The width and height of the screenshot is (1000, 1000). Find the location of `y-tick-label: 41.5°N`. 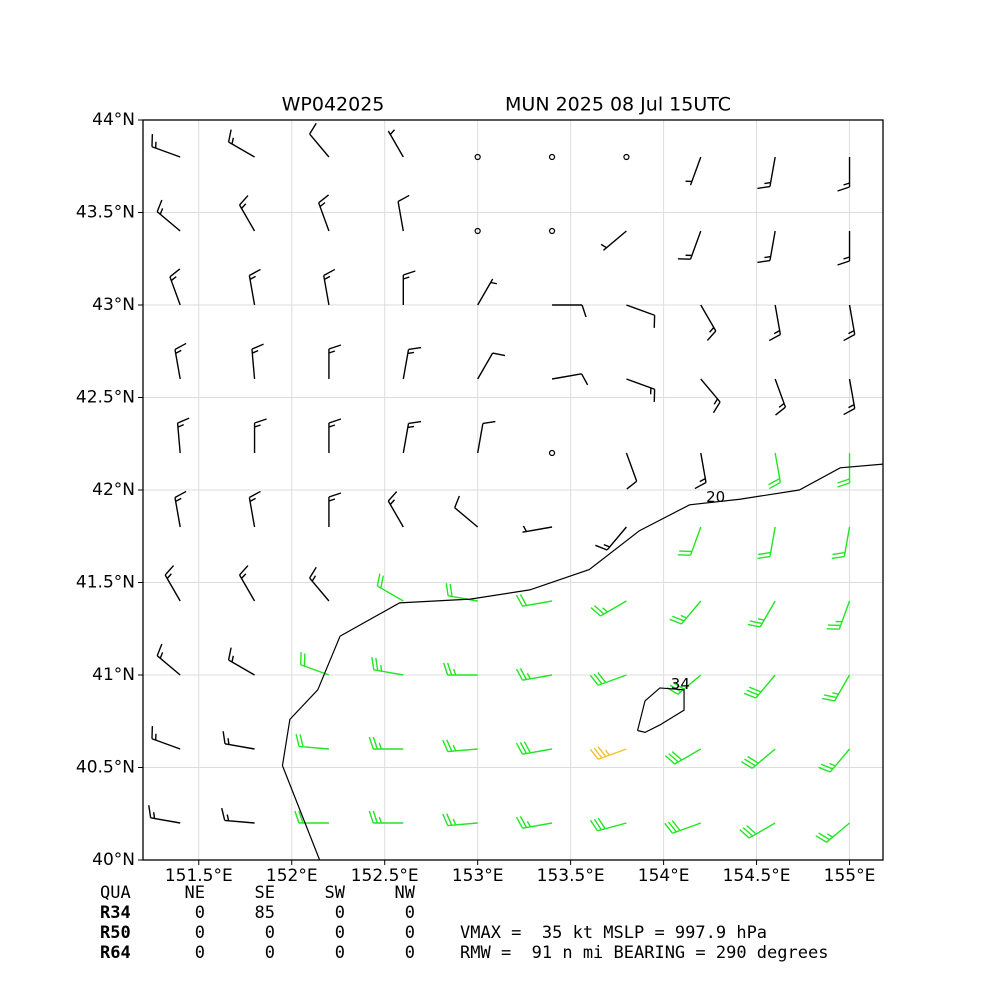

y-tick-label: 41.5°N is located at coordinates (105, 583).